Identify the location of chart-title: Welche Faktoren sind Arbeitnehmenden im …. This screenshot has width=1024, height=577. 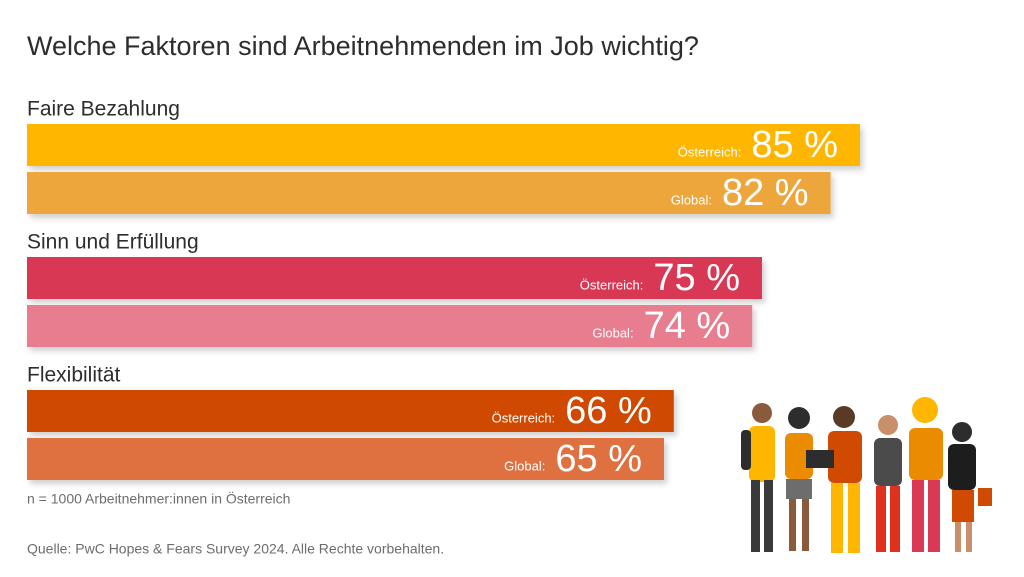
(363, 46).